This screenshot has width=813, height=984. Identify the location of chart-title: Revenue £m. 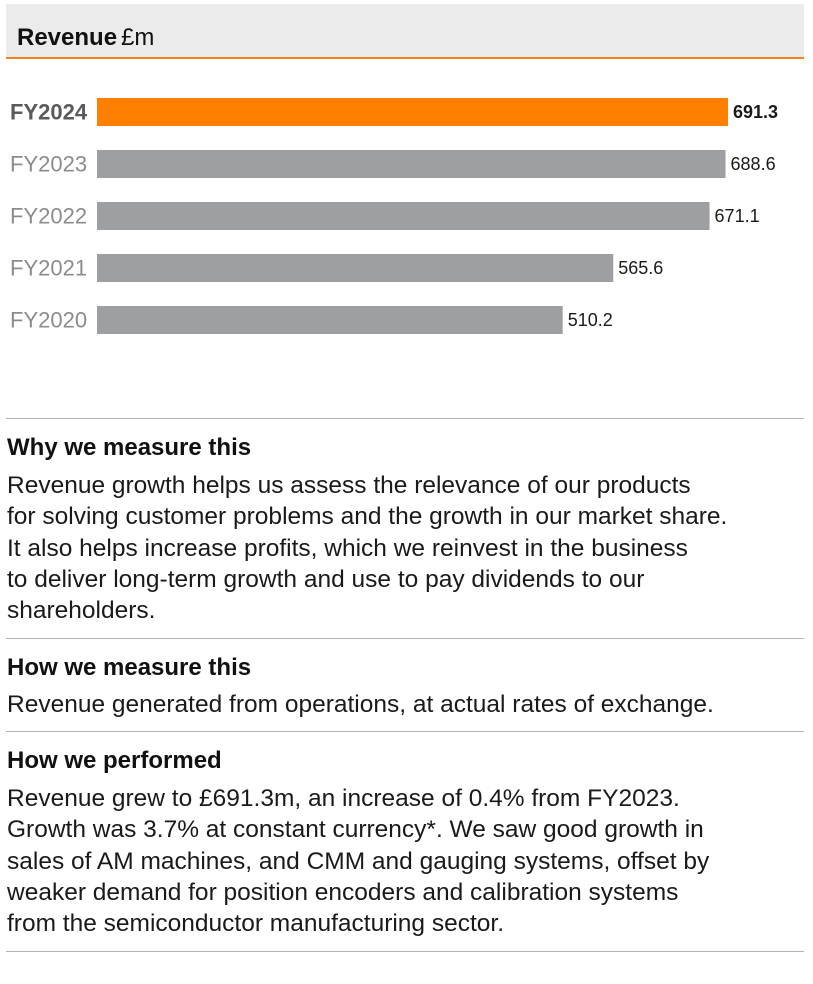
(85, 38).